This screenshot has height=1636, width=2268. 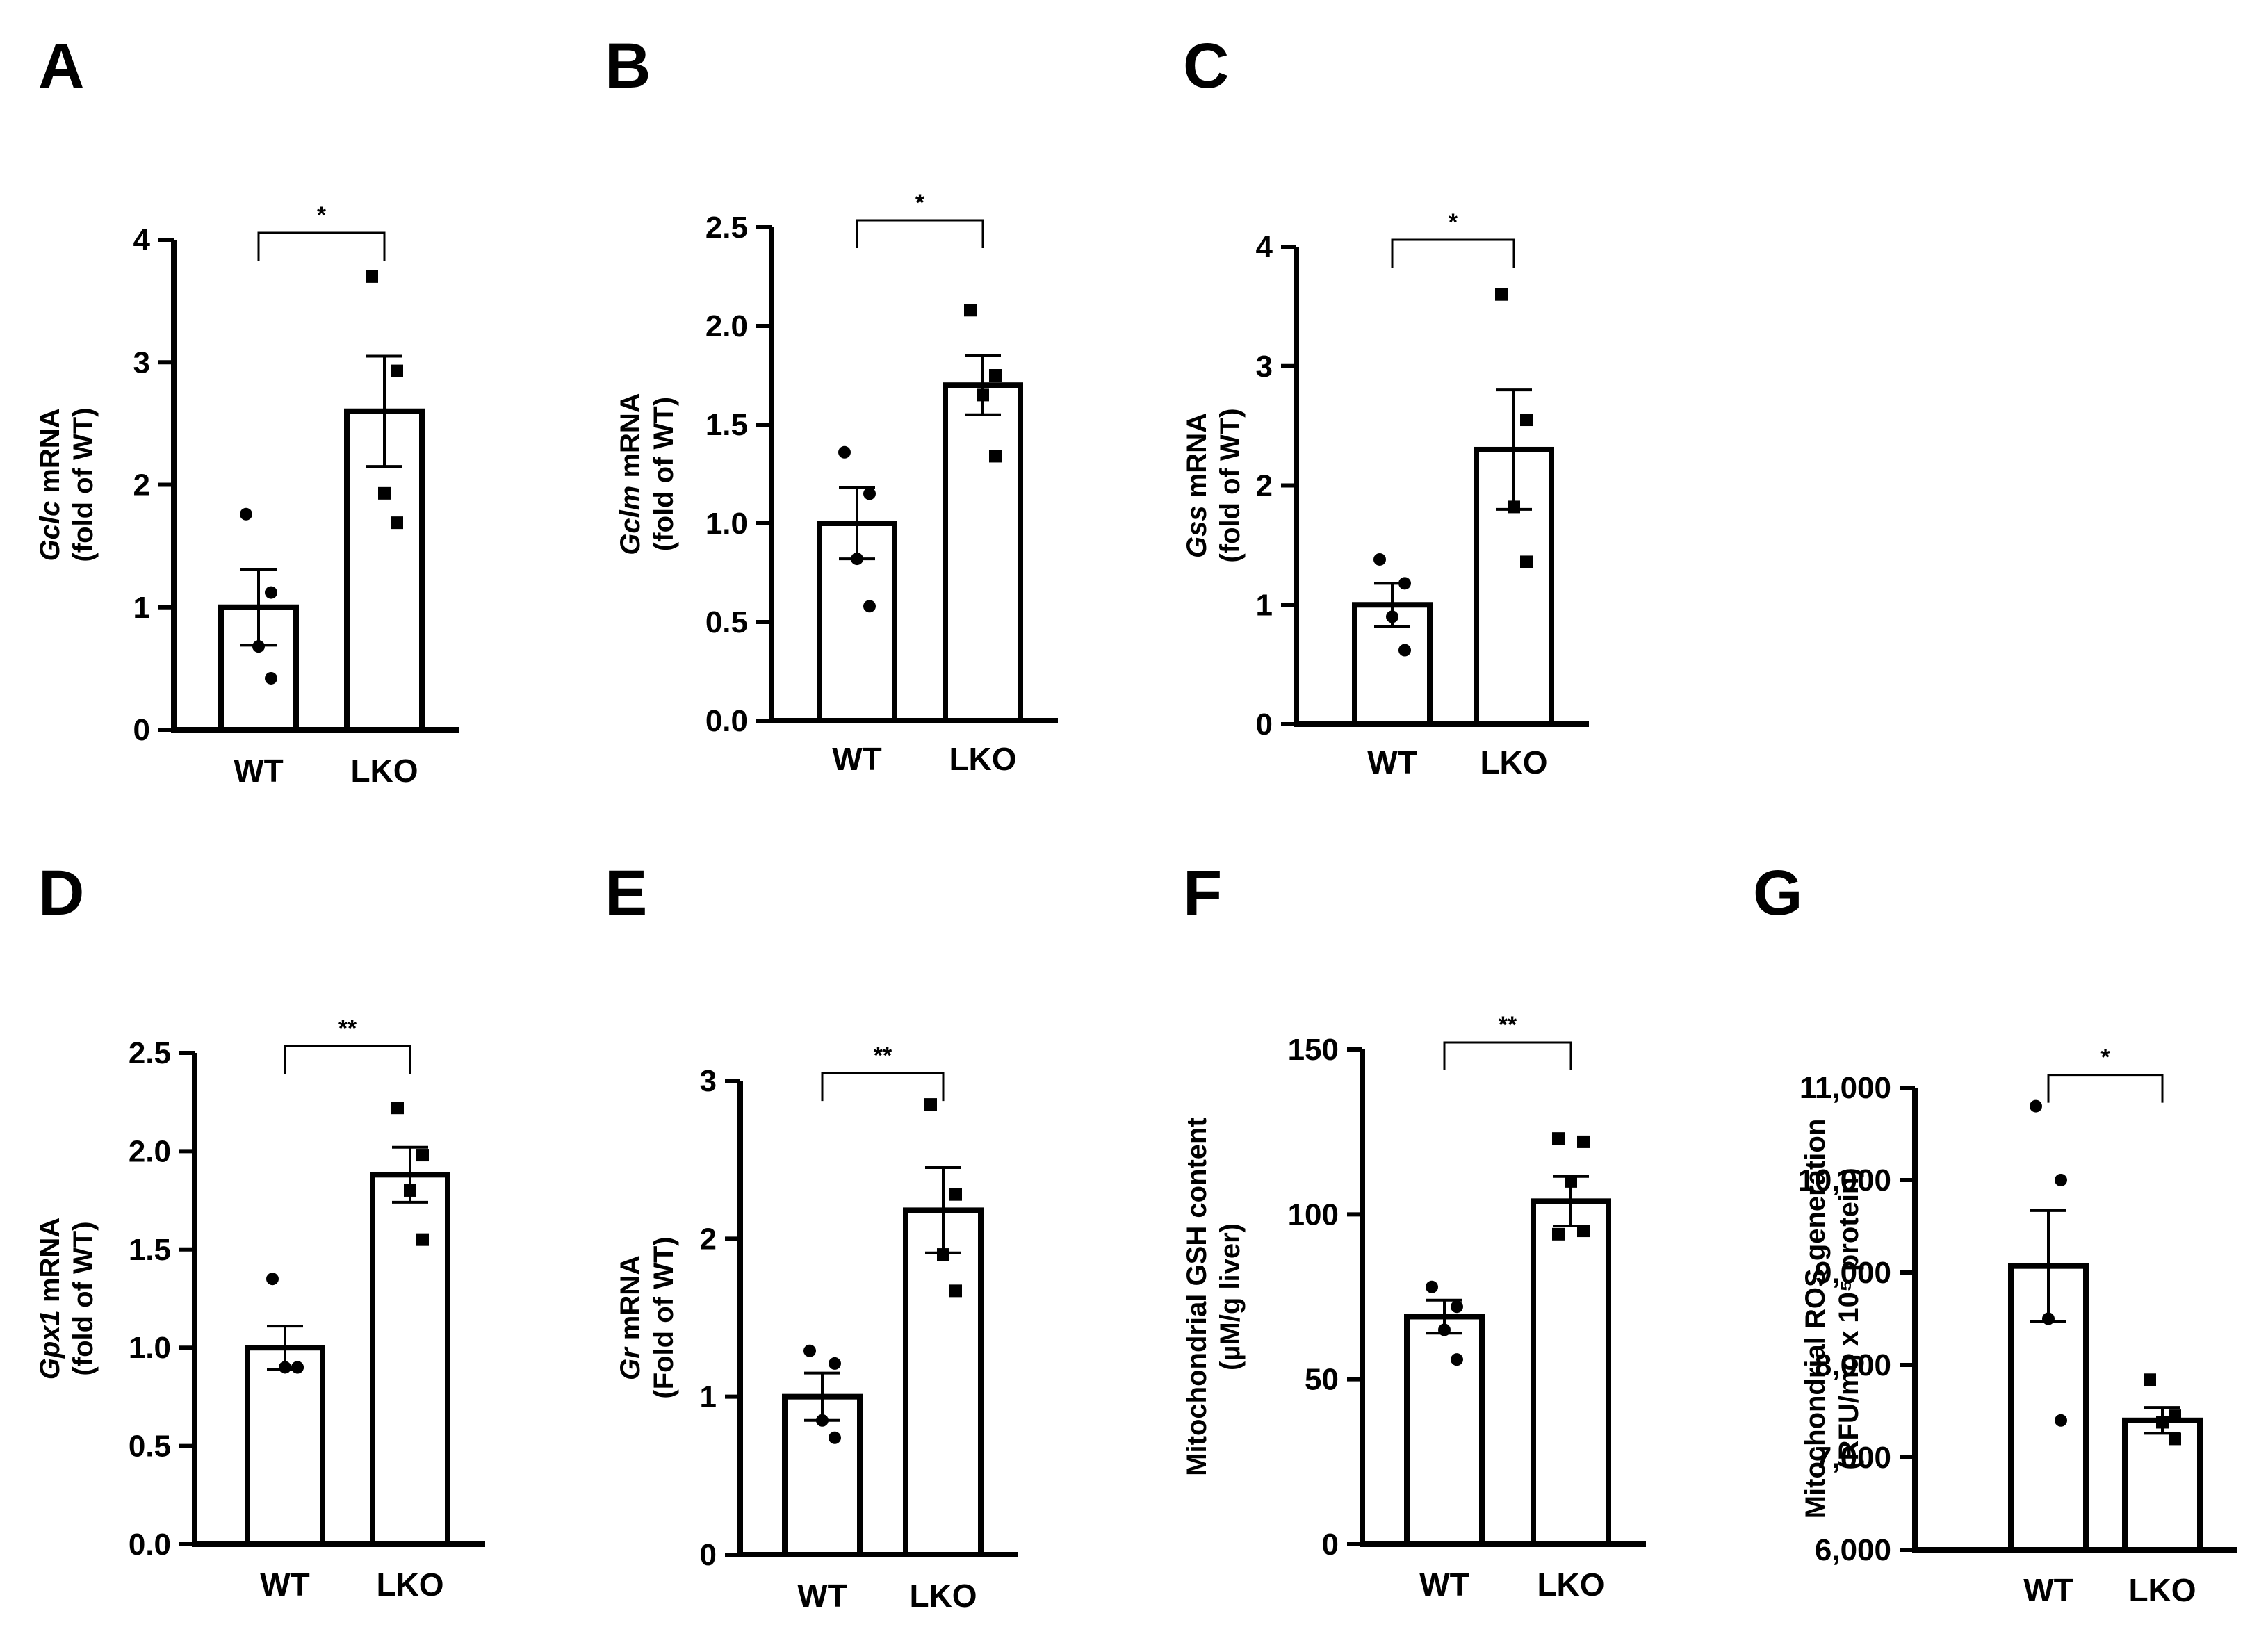 I want to click on y-tick-label: 10,000, so click(x=1844, y=1180).